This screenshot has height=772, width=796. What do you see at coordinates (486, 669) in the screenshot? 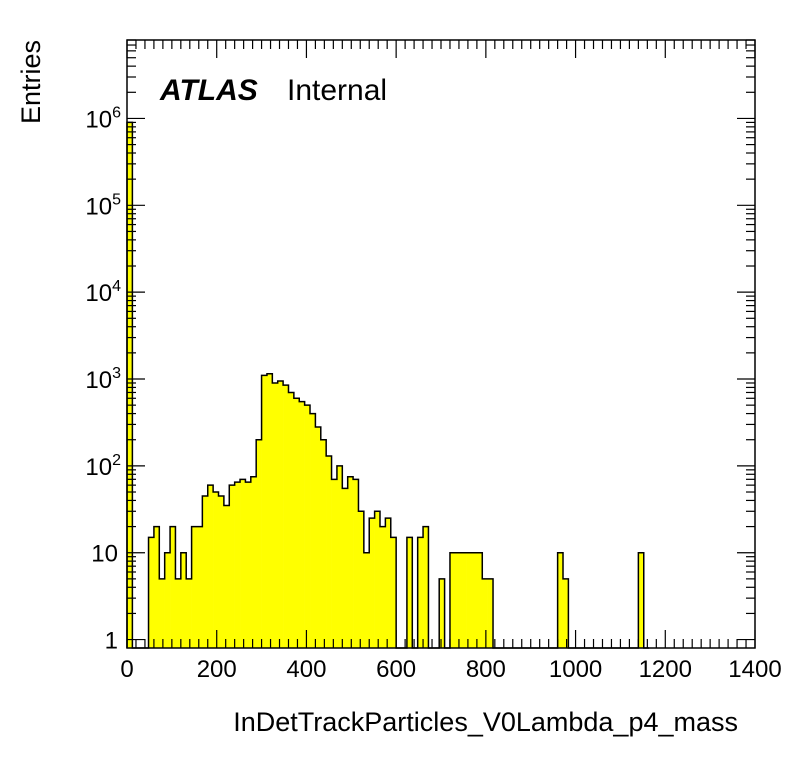
I see `x-tick-label: 800` at bounding box center [486, 669].